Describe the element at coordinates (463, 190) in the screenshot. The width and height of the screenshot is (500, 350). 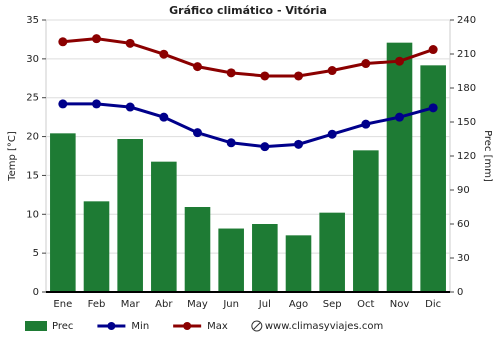
I see `y2-tick-label: 90` at that location.